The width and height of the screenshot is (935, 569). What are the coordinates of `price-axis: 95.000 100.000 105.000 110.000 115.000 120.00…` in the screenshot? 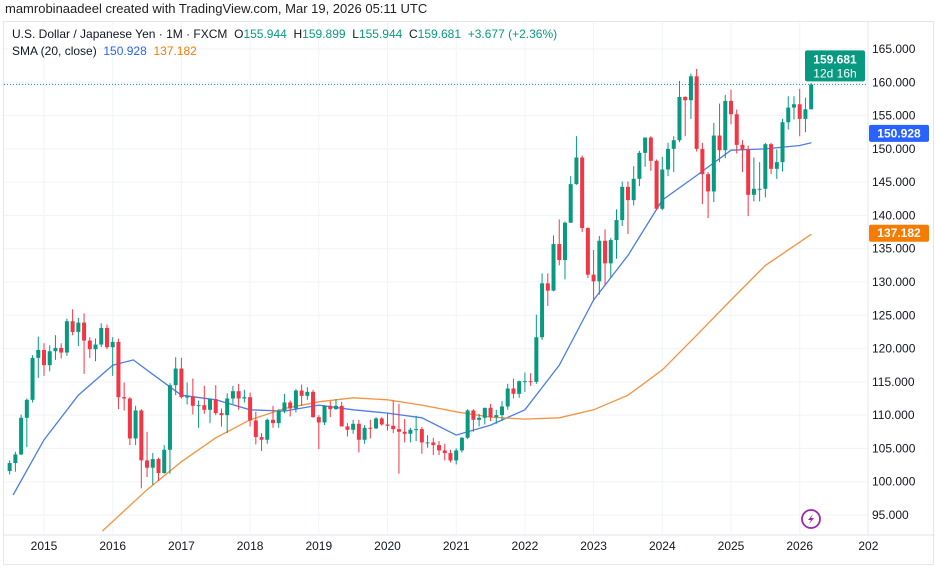 It's located at (894, 282).